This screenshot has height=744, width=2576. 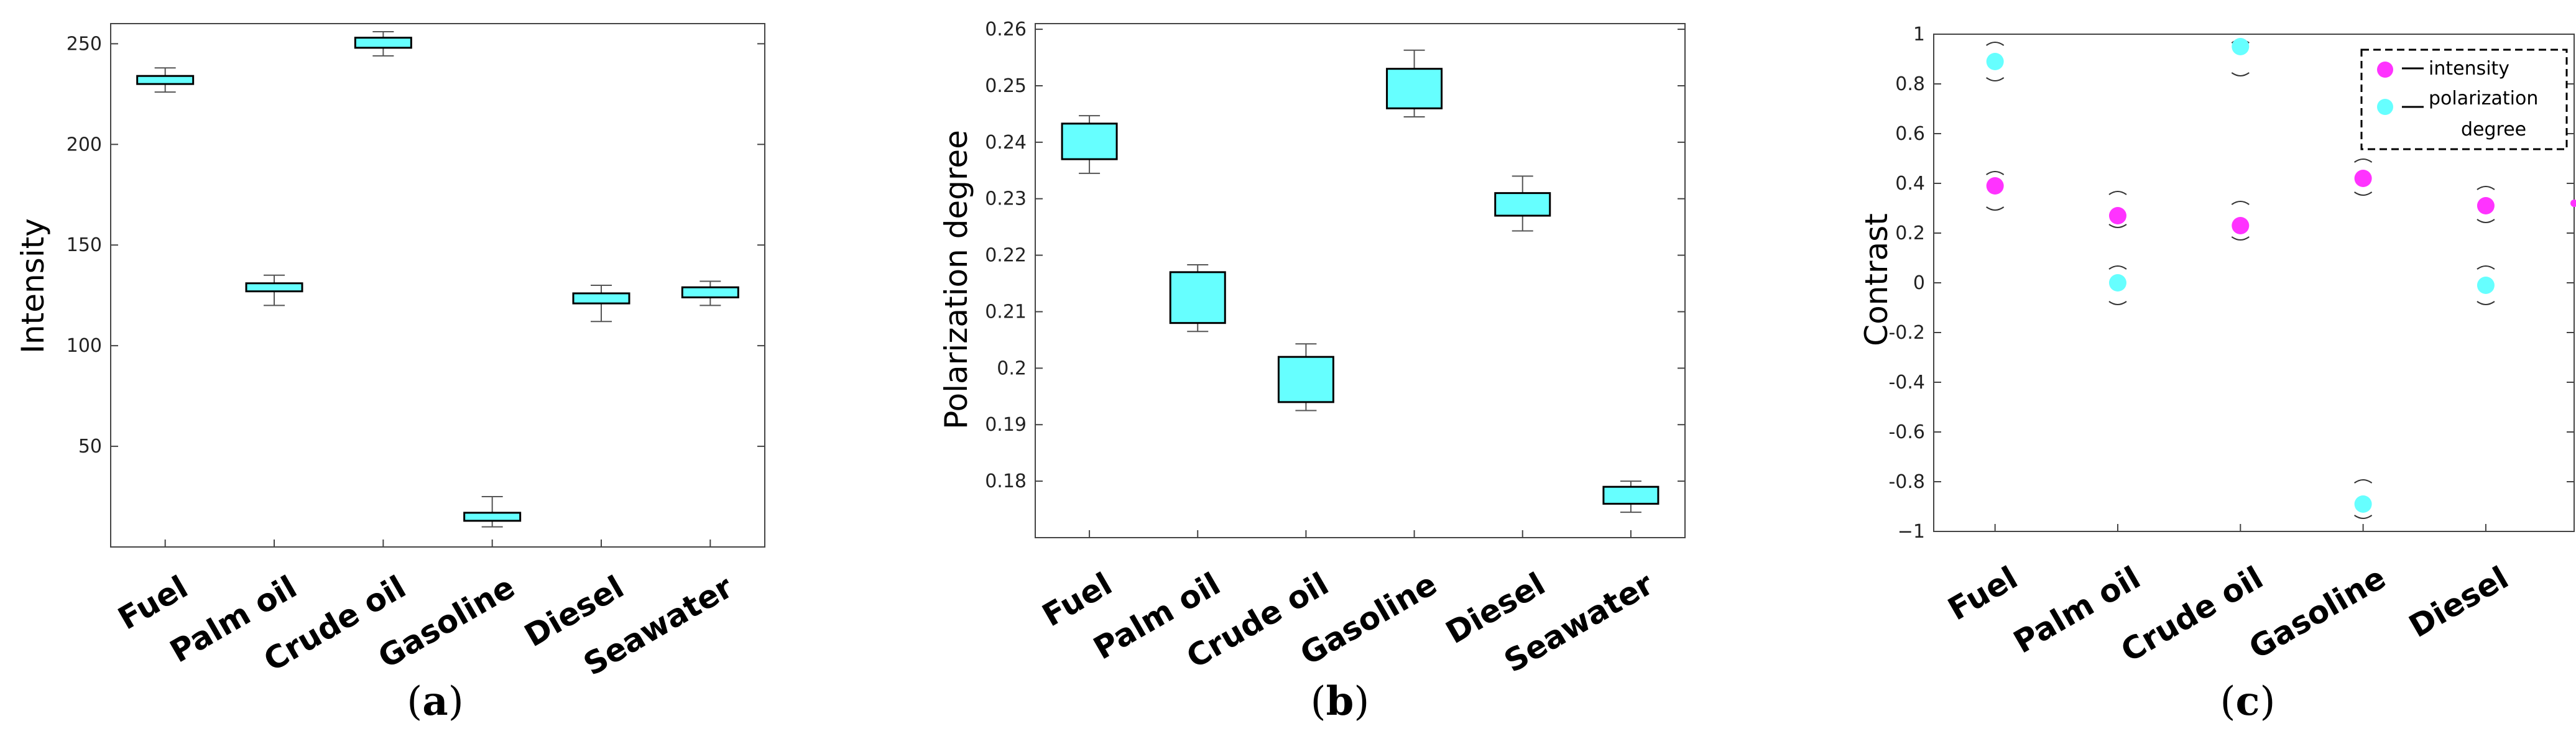 What do you see at coordinates (1006, 481) in the screenshot?
I see `y-tick-label: 0.18` at bounding box center [1006, 481].